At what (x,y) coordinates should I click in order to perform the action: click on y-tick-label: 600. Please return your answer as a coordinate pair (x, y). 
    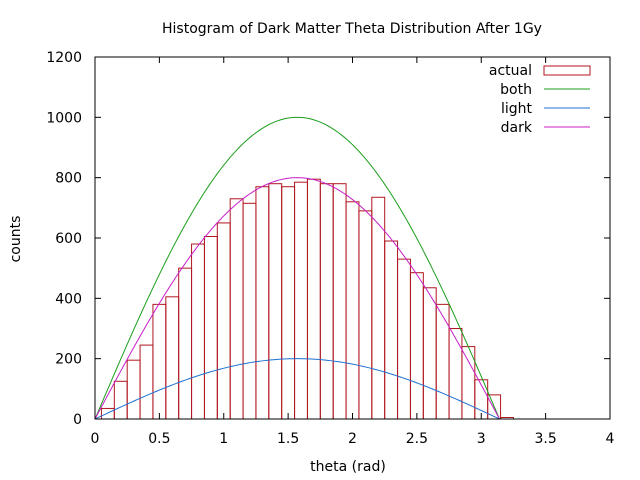
    Looking at the image, I should click on (68, 239).